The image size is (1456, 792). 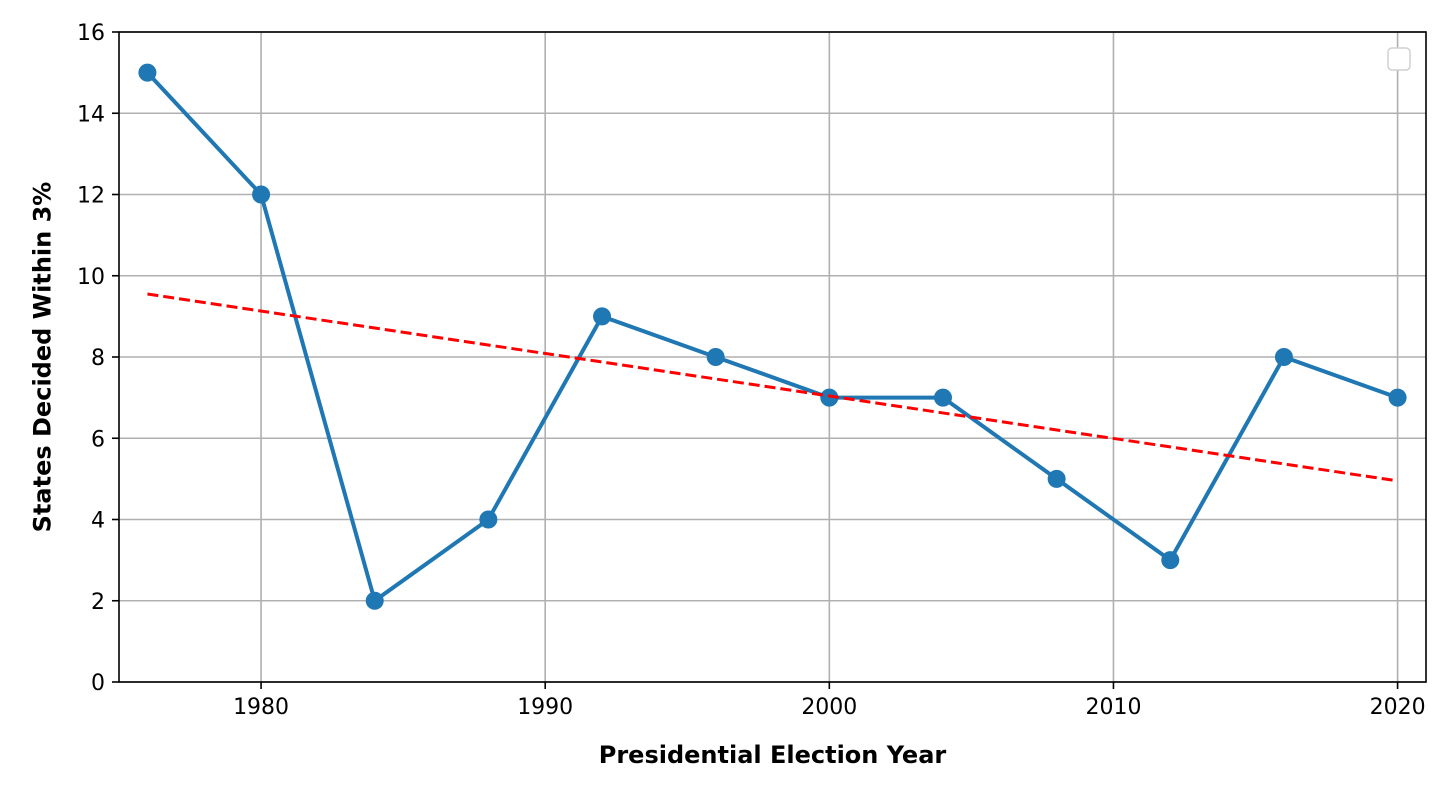 I want to click on x-axis-label: Presidential Election Year, so click(x=773, y=755).